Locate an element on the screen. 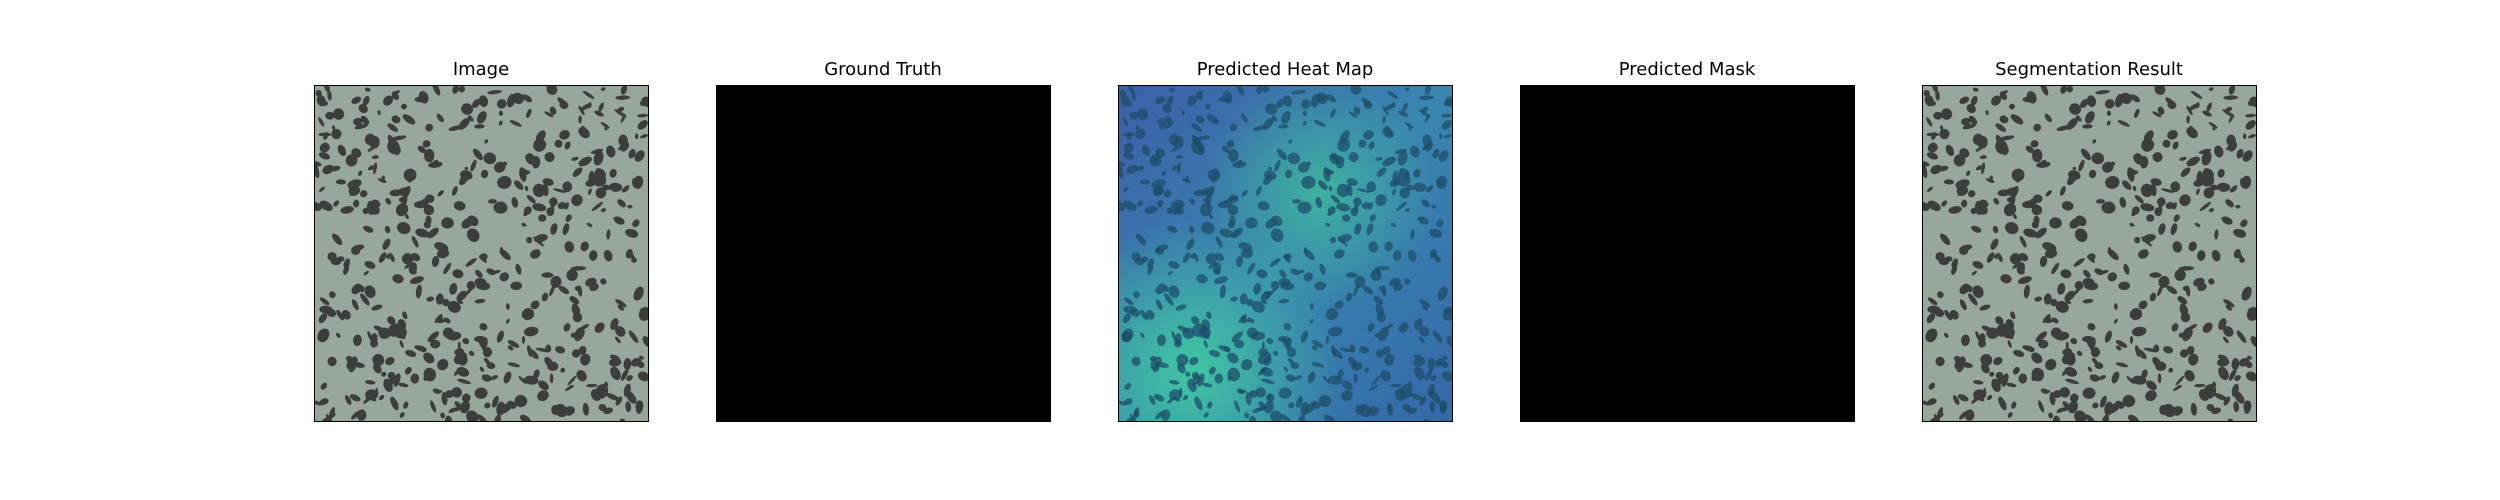 This screenshot has width=2500, height=500. image-panel is located at coordinates (481, 253).